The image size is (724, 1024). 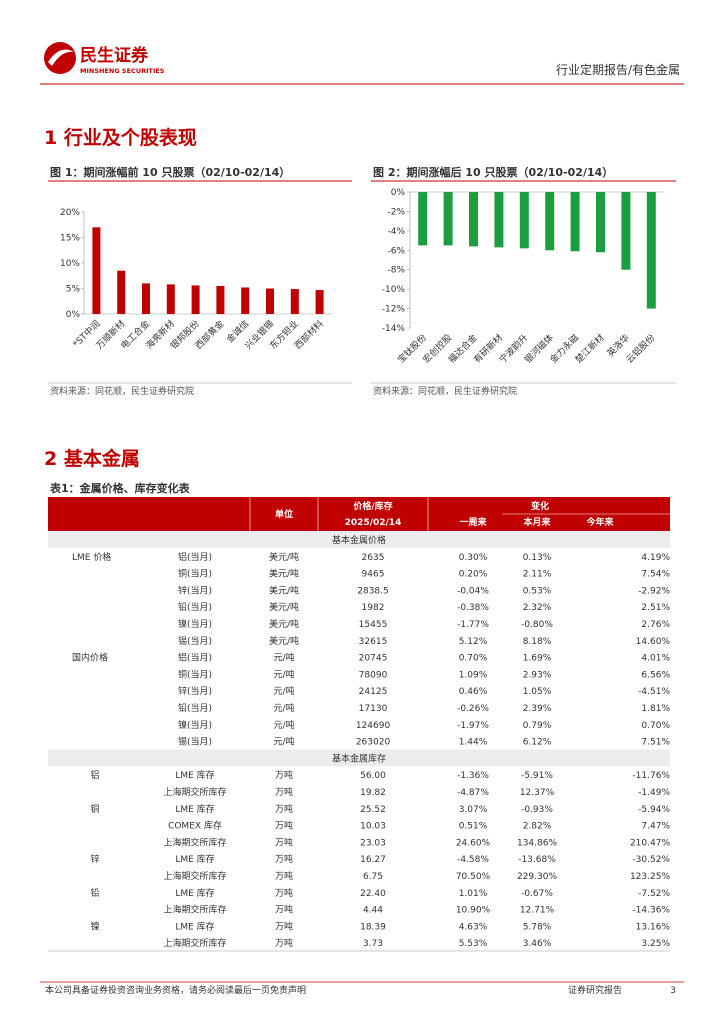 What do you see at coordinates (90, 658) in the screenshot?
I see `group-label: 国内价格` at bounding box center [90, 658].